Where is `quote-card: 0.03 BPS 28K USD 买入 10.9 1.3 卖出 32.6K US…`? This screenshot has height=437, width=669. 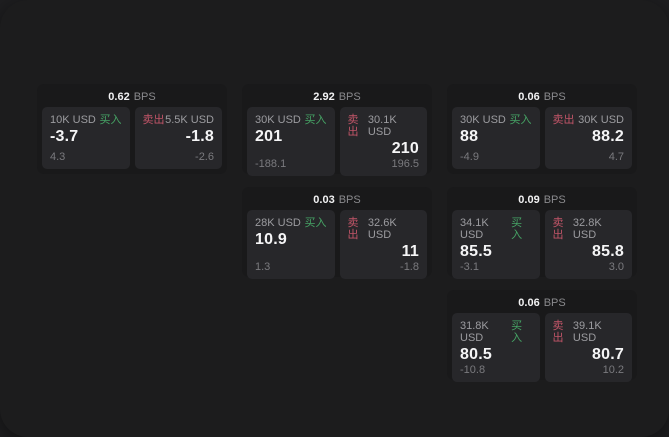 quote-card: 0.03 BPS 28K USD 买入 10.9 1.3 卖出 32.6K US… is located at coordinates (337, 233).